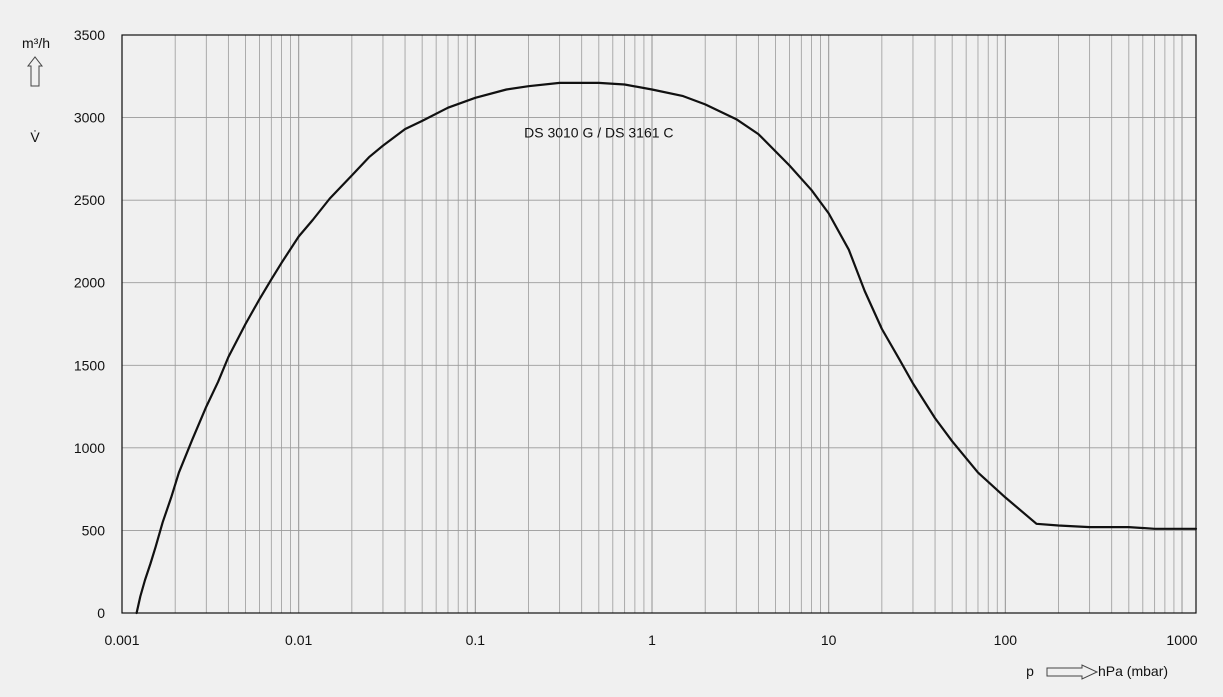  I want to click on x-unit-label: hPa (mbar), so click(1133, 671).